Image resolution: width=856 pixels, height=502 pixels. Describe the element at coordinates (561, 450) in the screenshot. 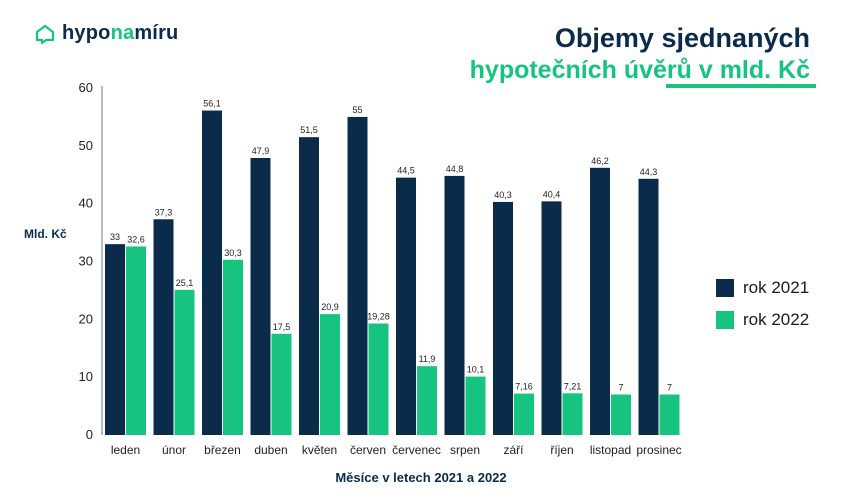

I see `x-tick-label: říjen` at that location.